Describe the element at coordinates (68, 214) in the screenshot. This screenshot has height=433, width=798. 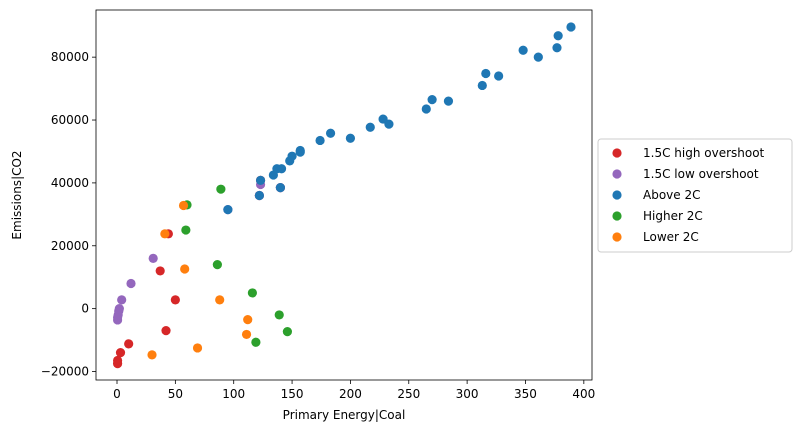
I see `y-axis-ticks: −20000 0 20000 40000 60000 80000` at that location.